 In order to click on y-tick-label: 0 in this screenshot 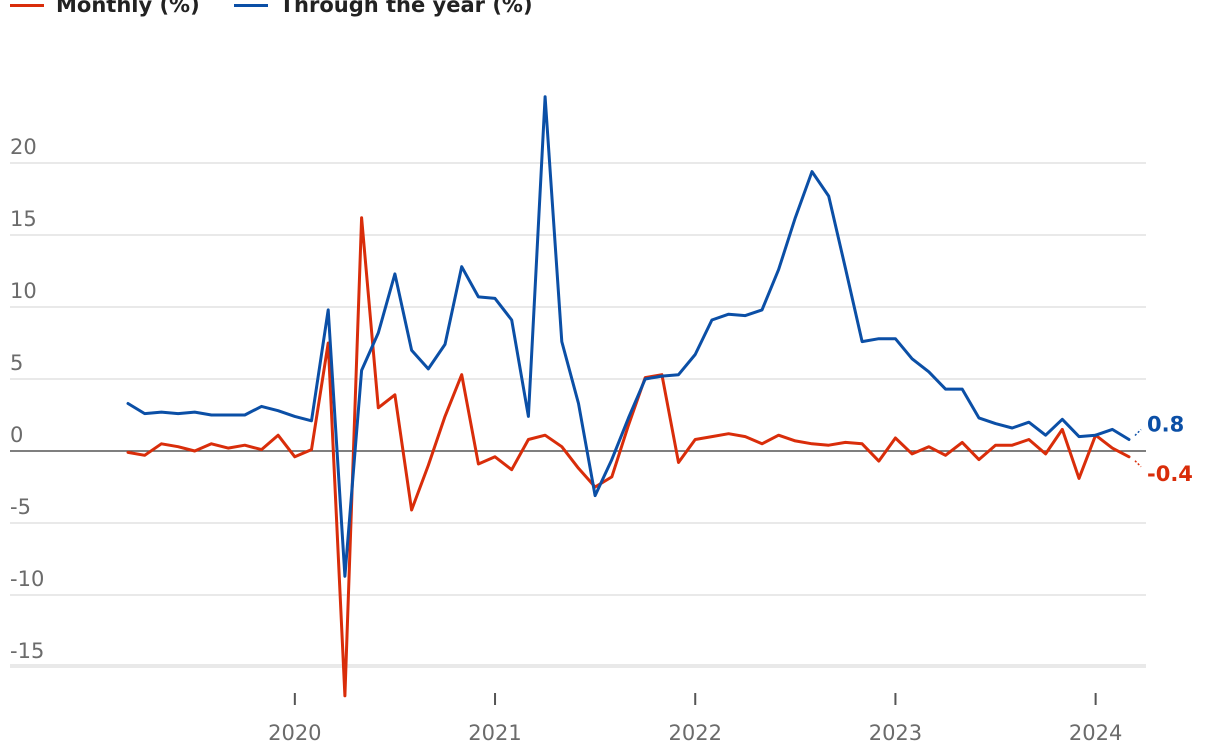, I will do `click(16, 435)`.